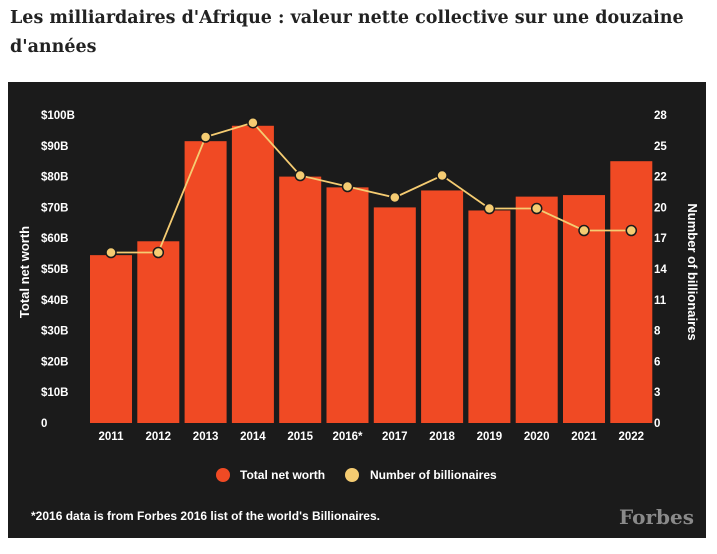 Image resolution: width=717 pixels, height=554 pixels. What do you see at coordinates (24, 272) in the screenshot?
I see `left-axis-title: Total net worth` at bounding box center [24, 272].